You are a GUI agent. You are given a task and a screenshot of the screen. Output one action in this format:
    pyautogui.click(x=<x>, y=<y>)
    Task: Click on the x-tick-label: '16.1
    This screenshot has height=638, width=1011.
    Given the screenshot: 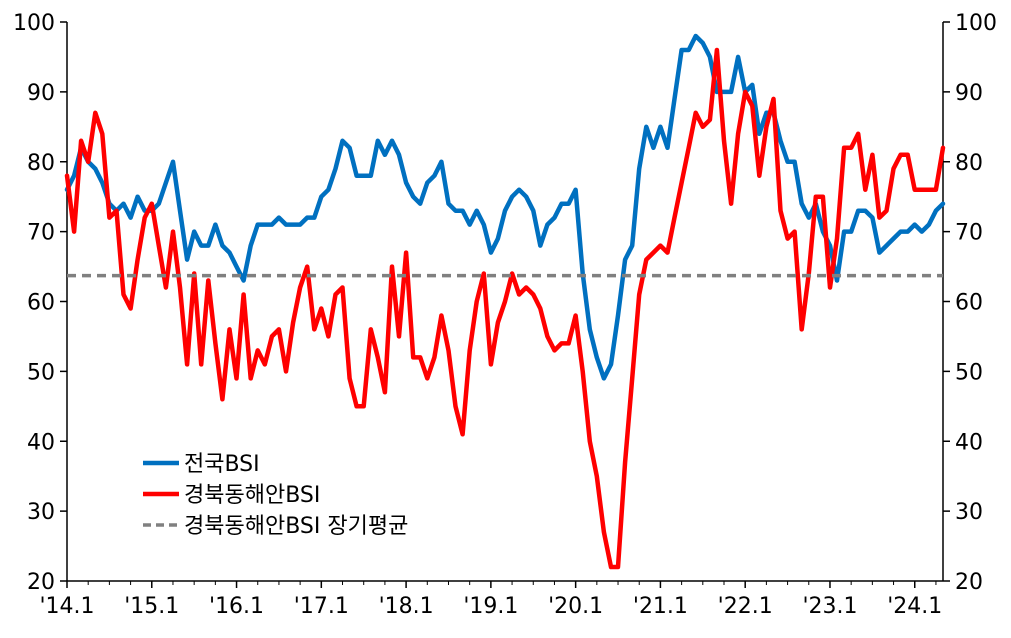 What is the action you would take?
    pyautogui.click(x=236, y=606)
    